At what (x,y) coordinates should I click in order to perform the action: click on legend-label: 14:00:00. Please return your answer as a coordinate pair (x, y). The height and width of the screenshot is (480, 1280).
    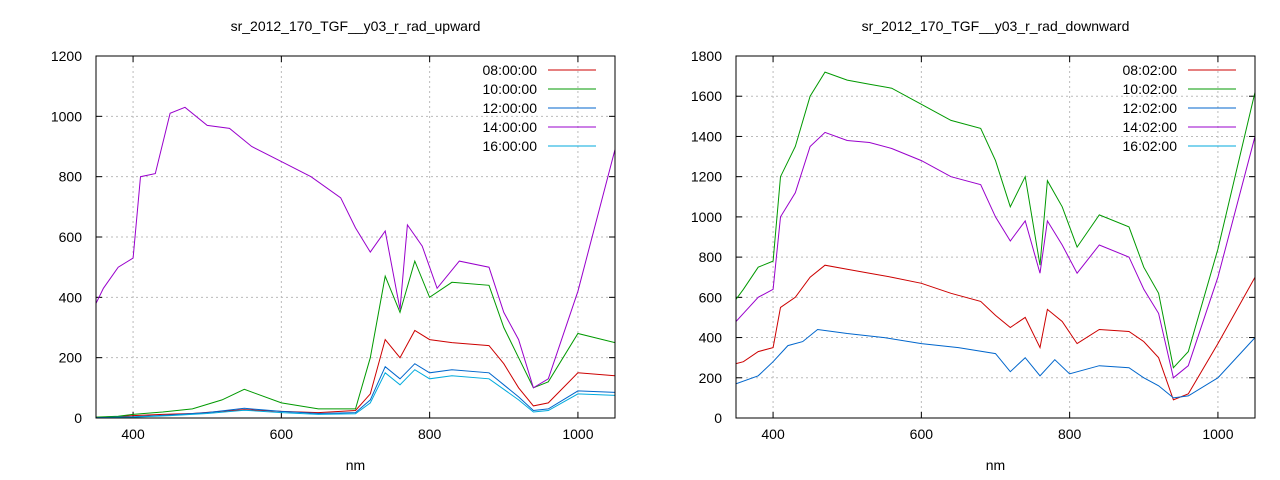
    Looking at the image, I should click on (510, 127).